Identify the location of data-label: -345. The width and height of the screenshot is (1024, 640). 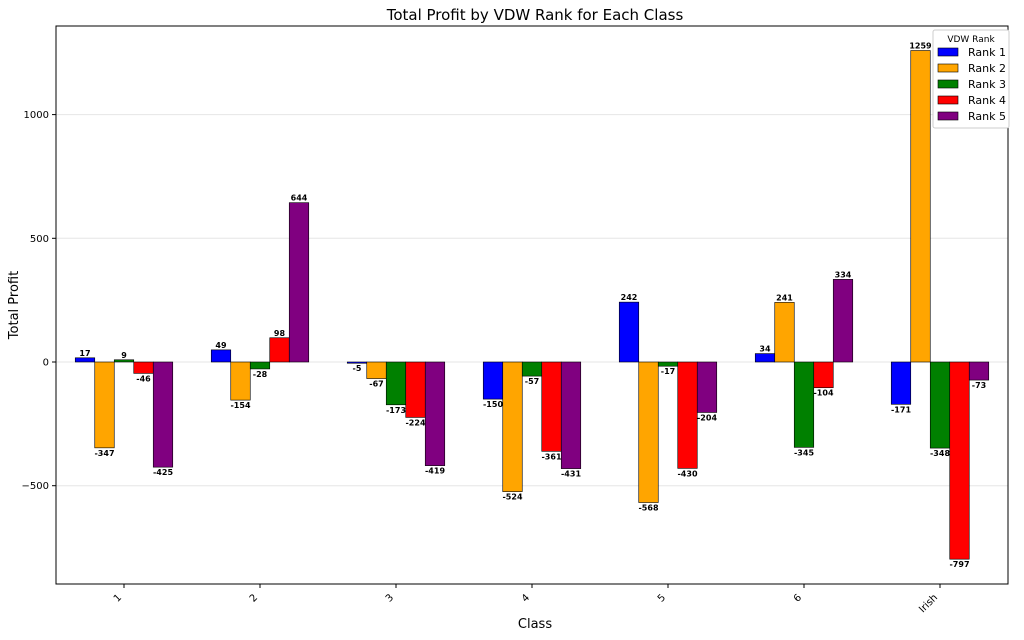
(804, 452).